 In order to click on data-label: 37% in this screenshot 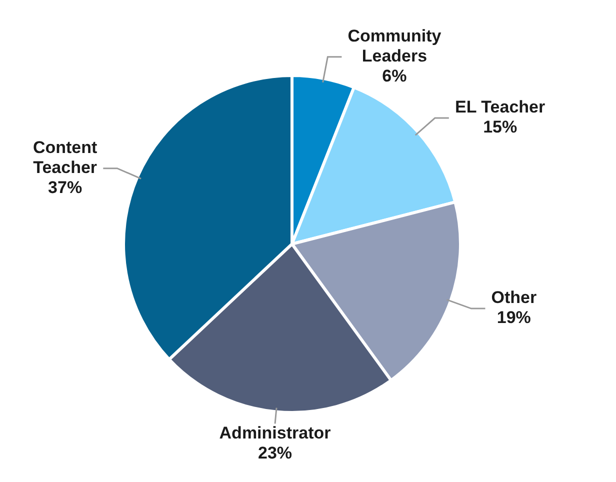, I will do `click(65, 188)`.